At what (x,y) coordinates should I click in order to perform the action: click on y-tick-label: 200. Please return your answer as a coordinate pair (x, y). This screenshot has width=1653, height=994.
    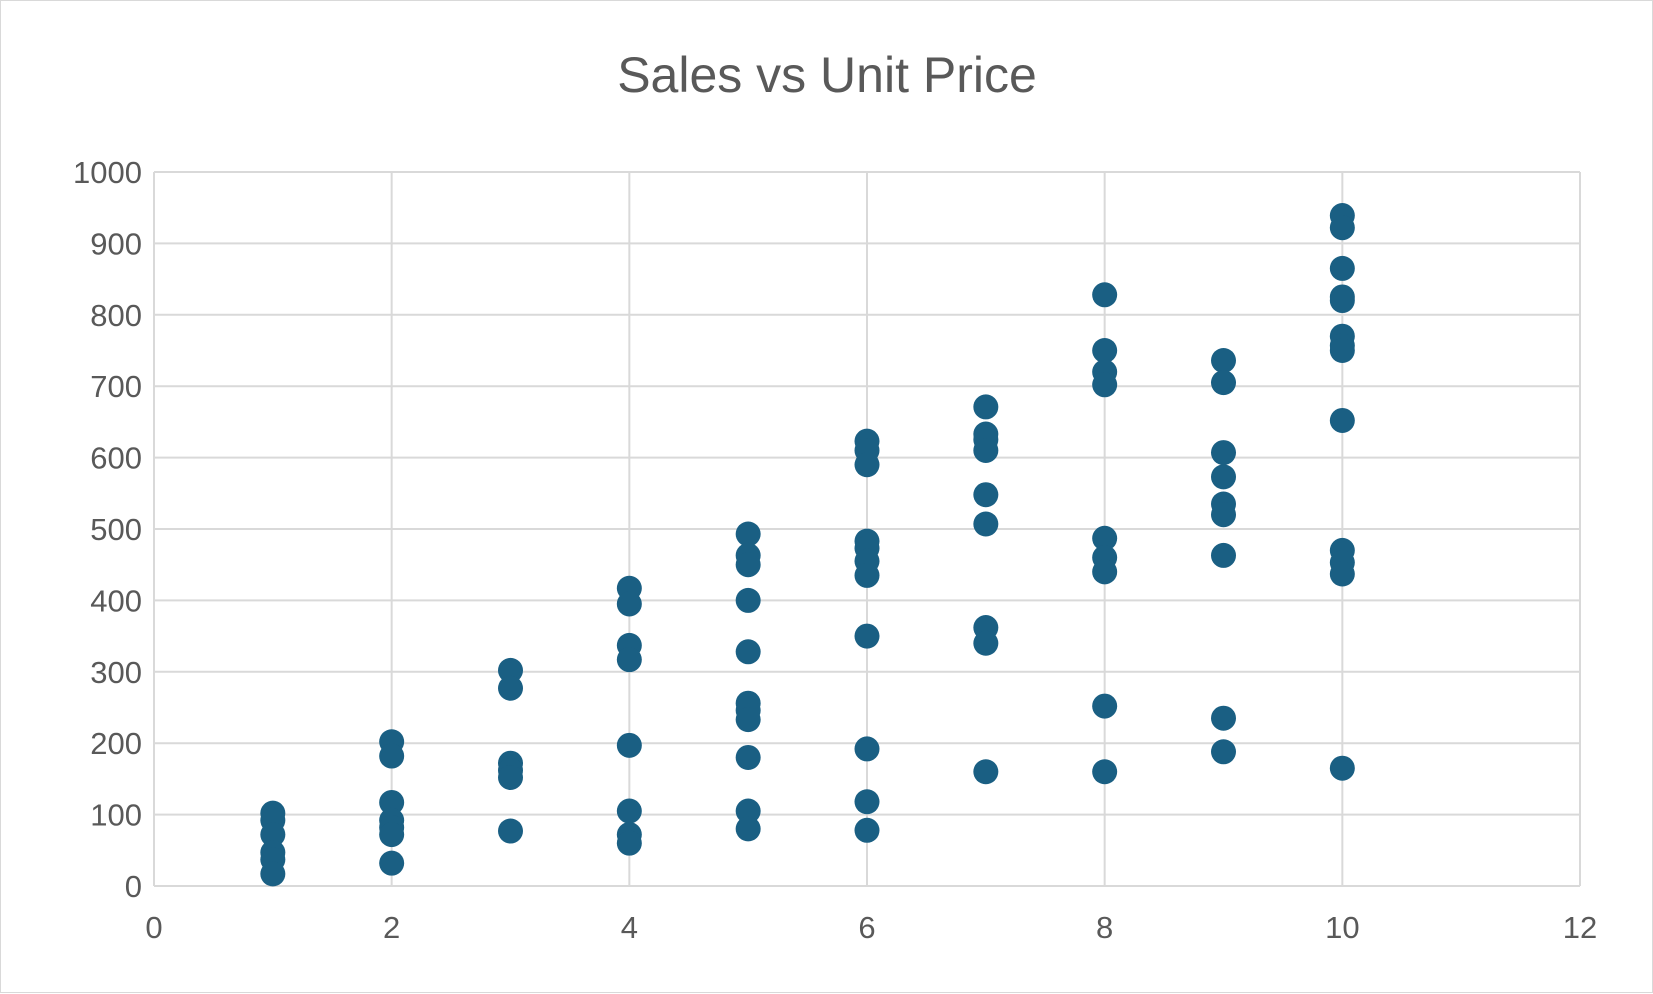
    Looking at the image, I should click on (116, 743).